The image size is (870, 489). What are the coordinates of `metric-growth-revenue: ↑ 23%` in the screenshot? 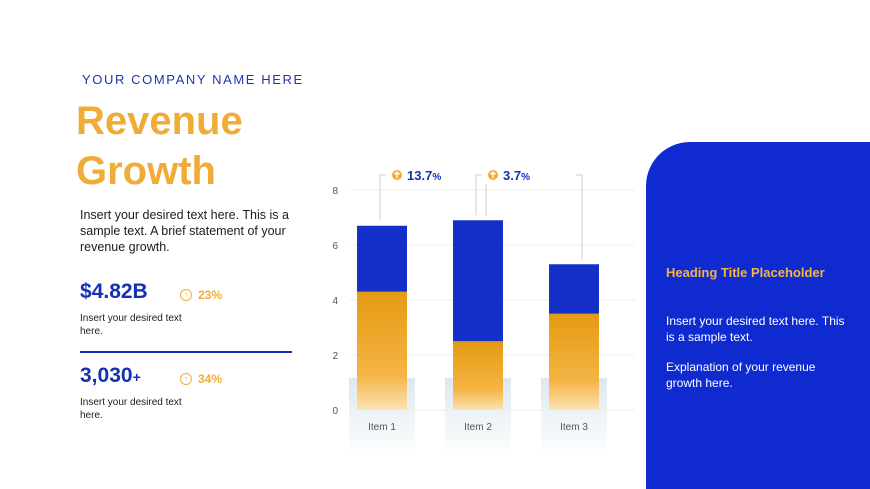 It's located at (201, 295).